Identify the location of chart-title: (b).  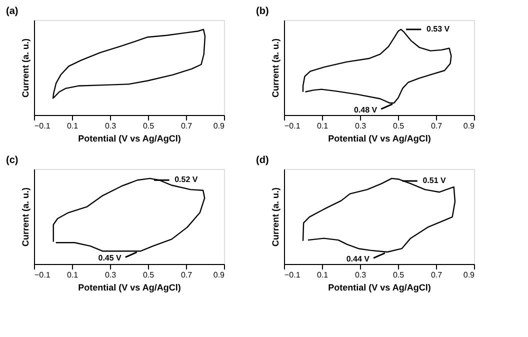
(262, 11).